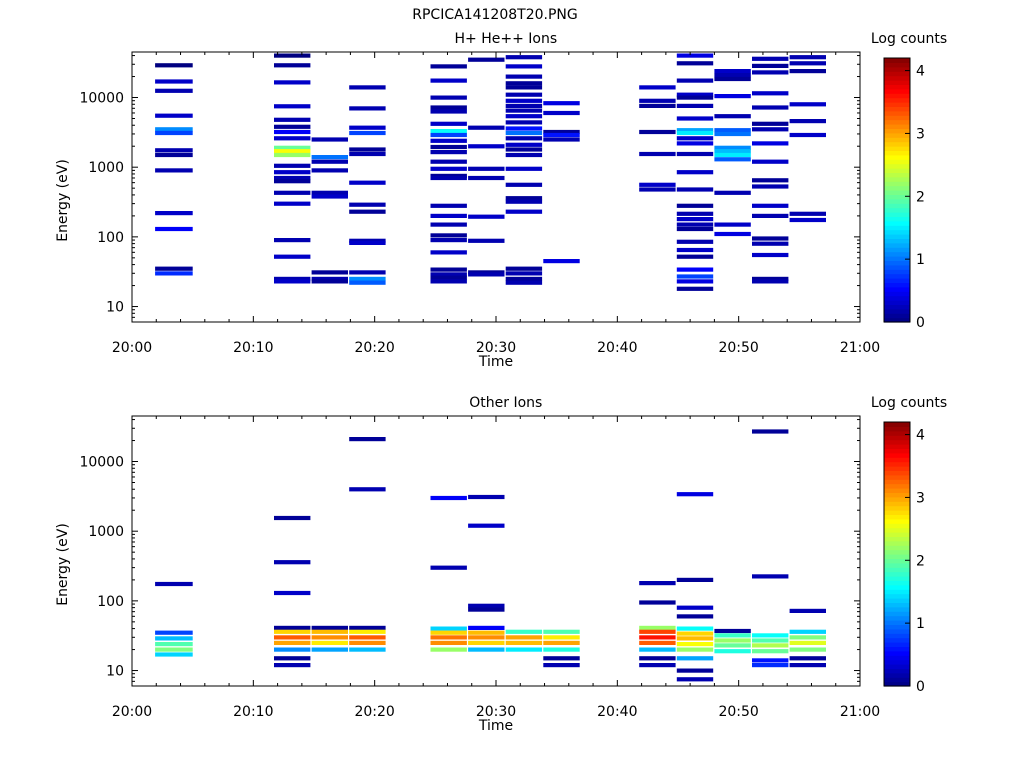 This screenshot has width=1024, height=772. I want to click on colorbar-tick-label: 4, so click(920, 436).